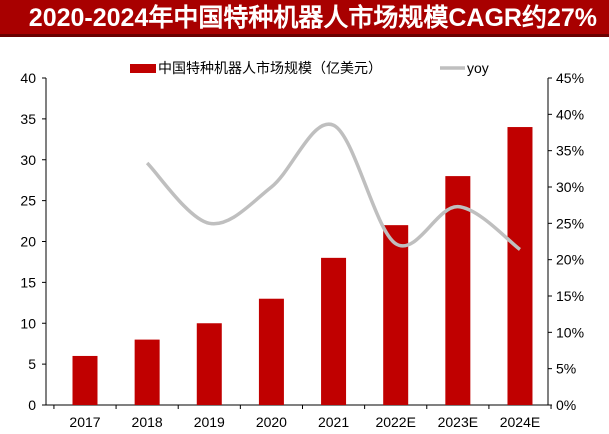  What do you see at coordinates (28, 78) in the screenshot?
I see `left-tick-label: 40` at bounding box center [28, 78].